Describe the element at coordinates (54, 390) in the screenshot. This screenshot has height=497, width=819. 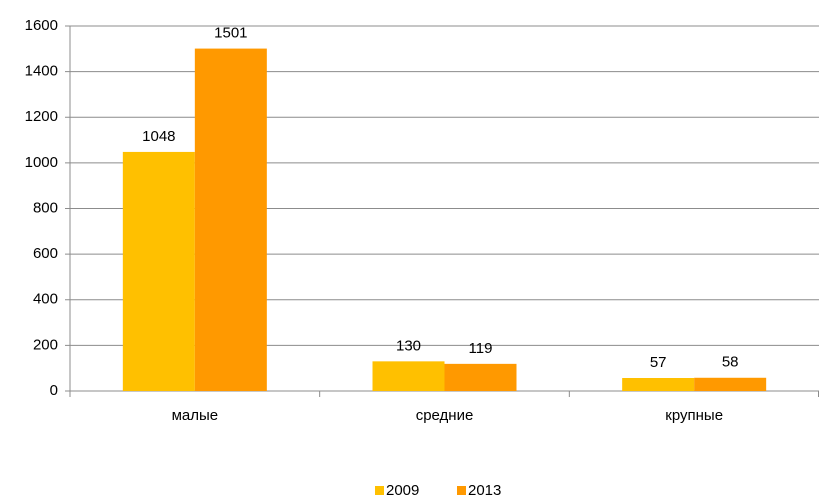
I see `y-tick-label: 0` at that location.